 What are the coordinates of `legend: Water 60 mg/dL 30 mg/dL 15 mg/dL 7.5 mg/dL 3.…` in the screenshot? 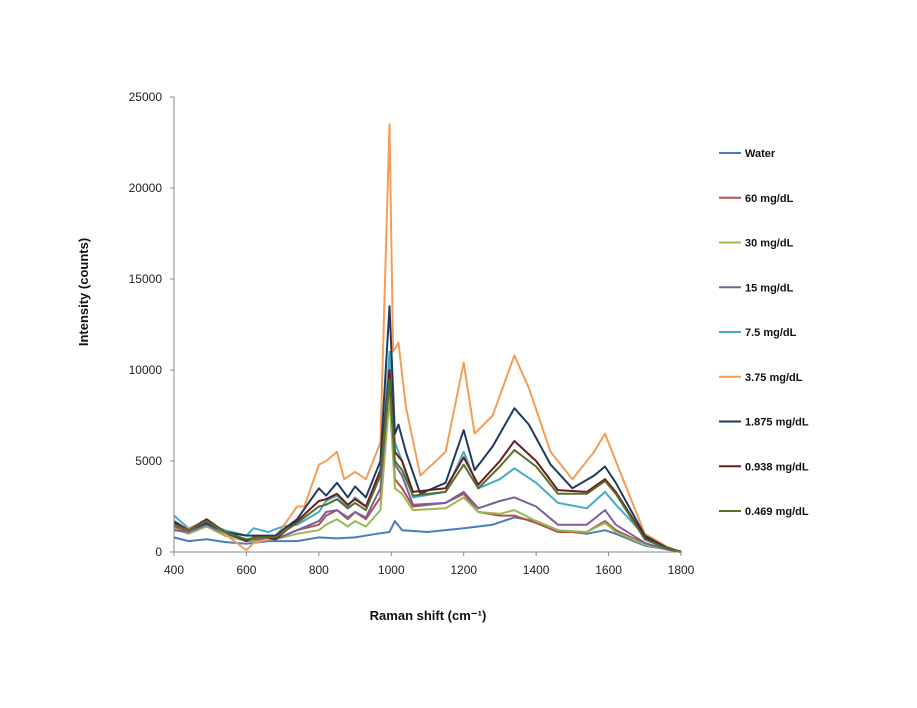 It's located at (764, 333).